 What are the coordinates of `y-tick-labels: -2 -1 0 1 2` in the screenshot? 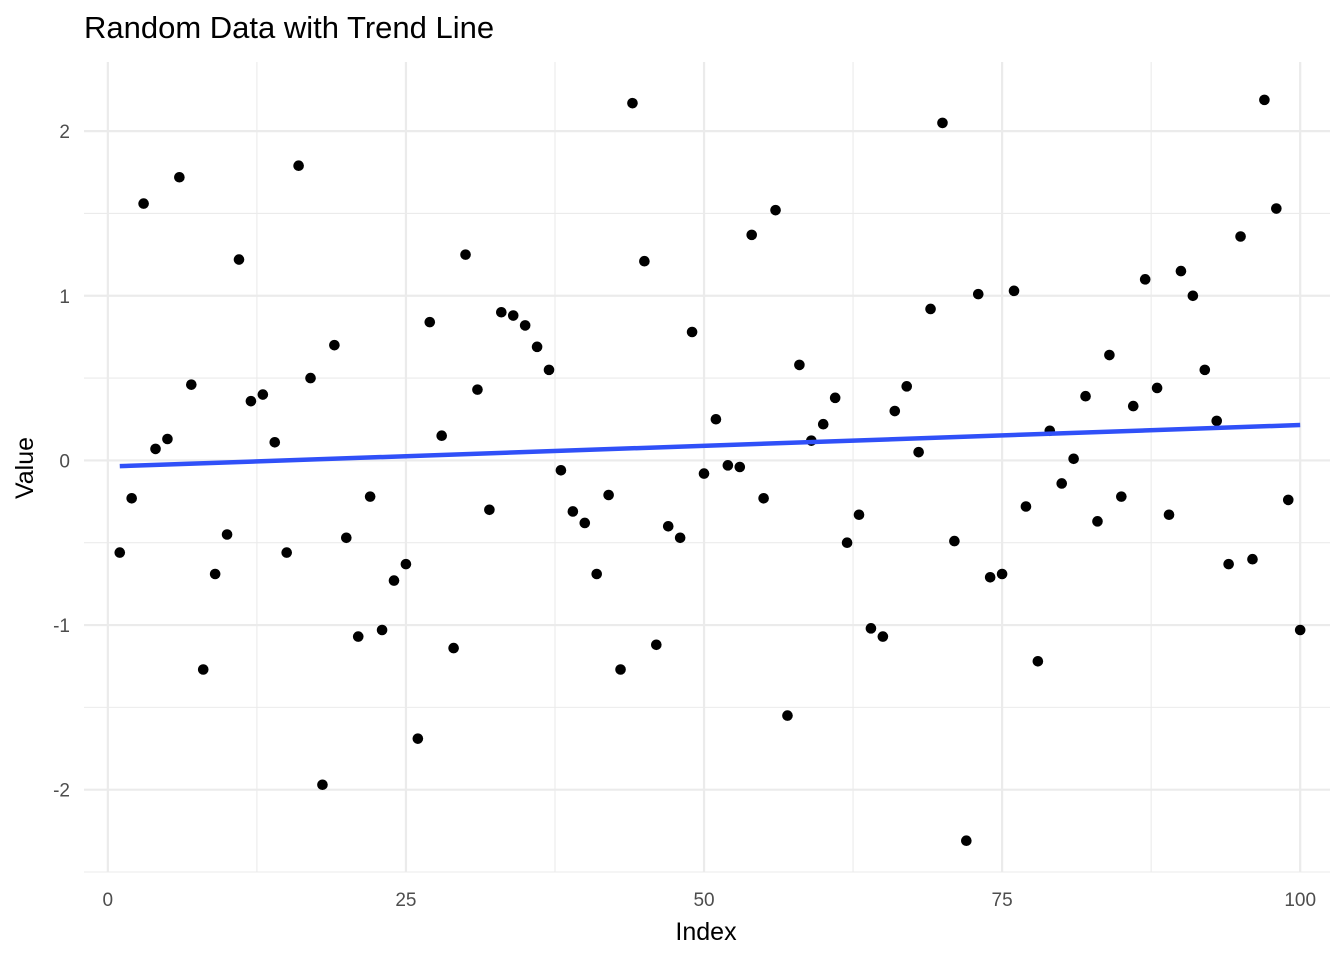 It's located at (61, 462).